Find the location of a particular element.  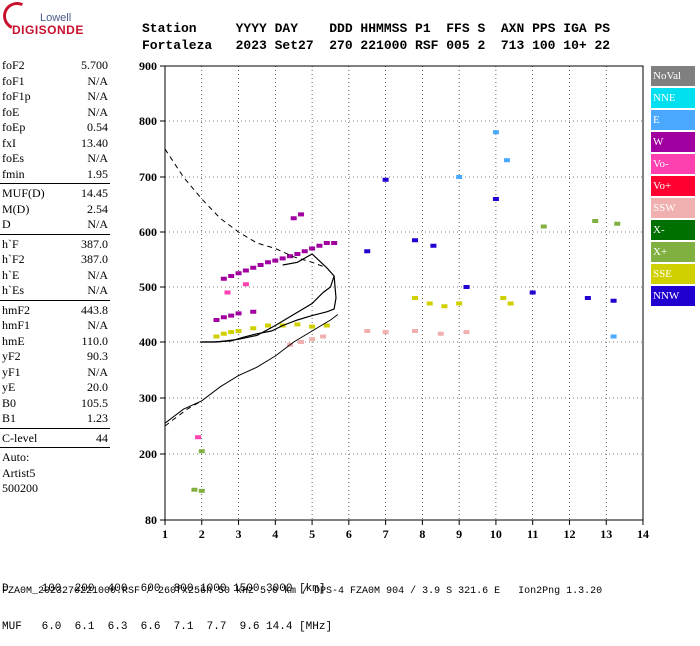

param-separator is located at coordinates (55, 300).